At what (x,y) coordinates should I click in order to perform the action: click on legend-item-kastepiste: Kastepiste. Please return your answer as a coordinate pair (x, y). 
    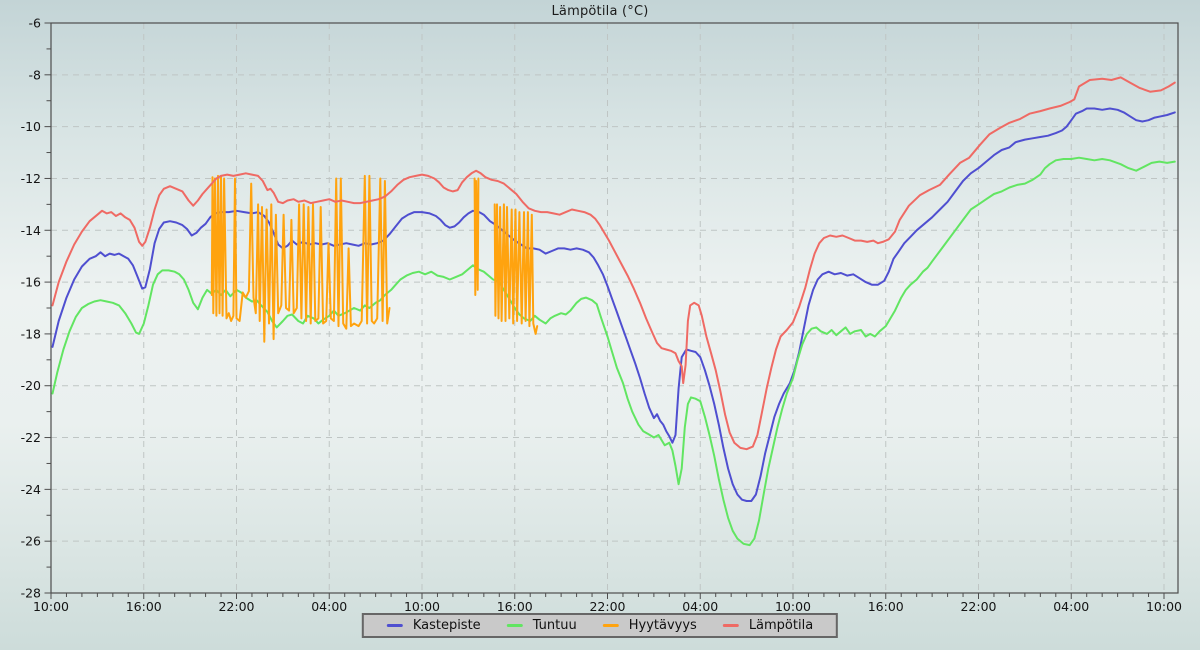
    Looking at the image, I should click on (433, 625).